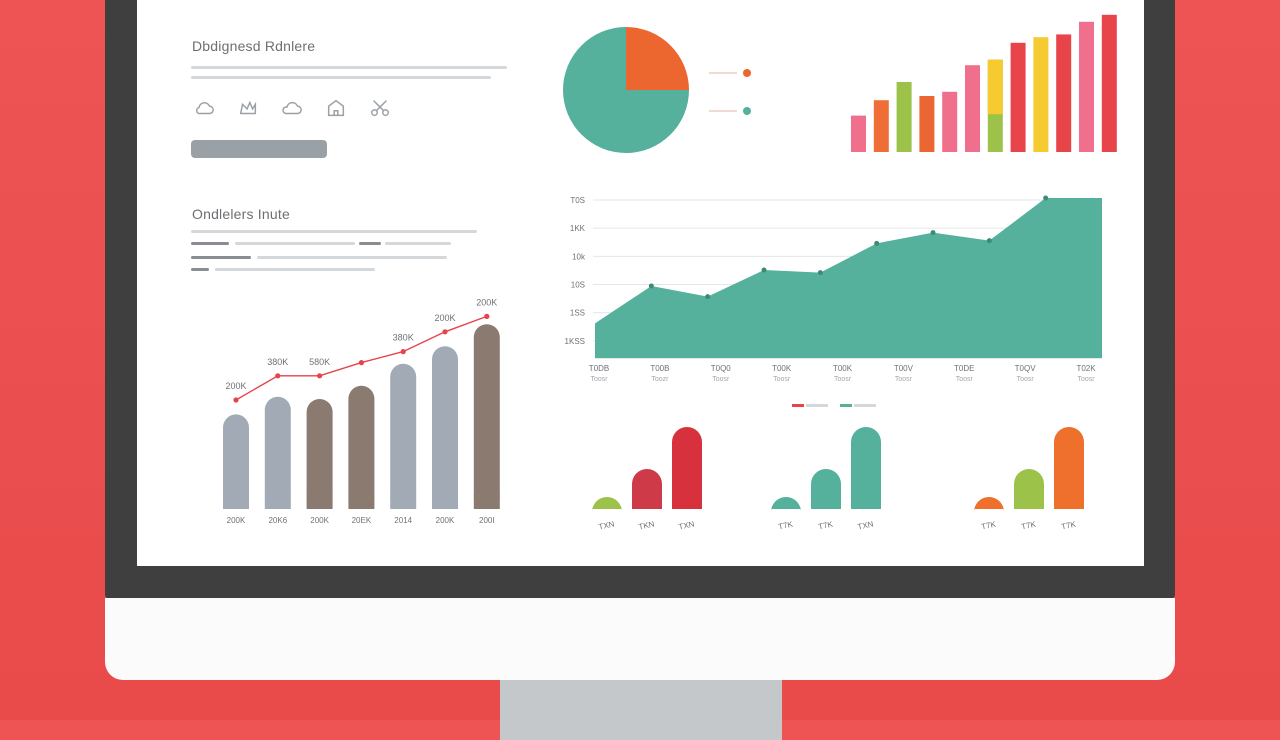 The image size is (1280, 740). I want to click on x-tick-label: T0DE, so click(964, 368).